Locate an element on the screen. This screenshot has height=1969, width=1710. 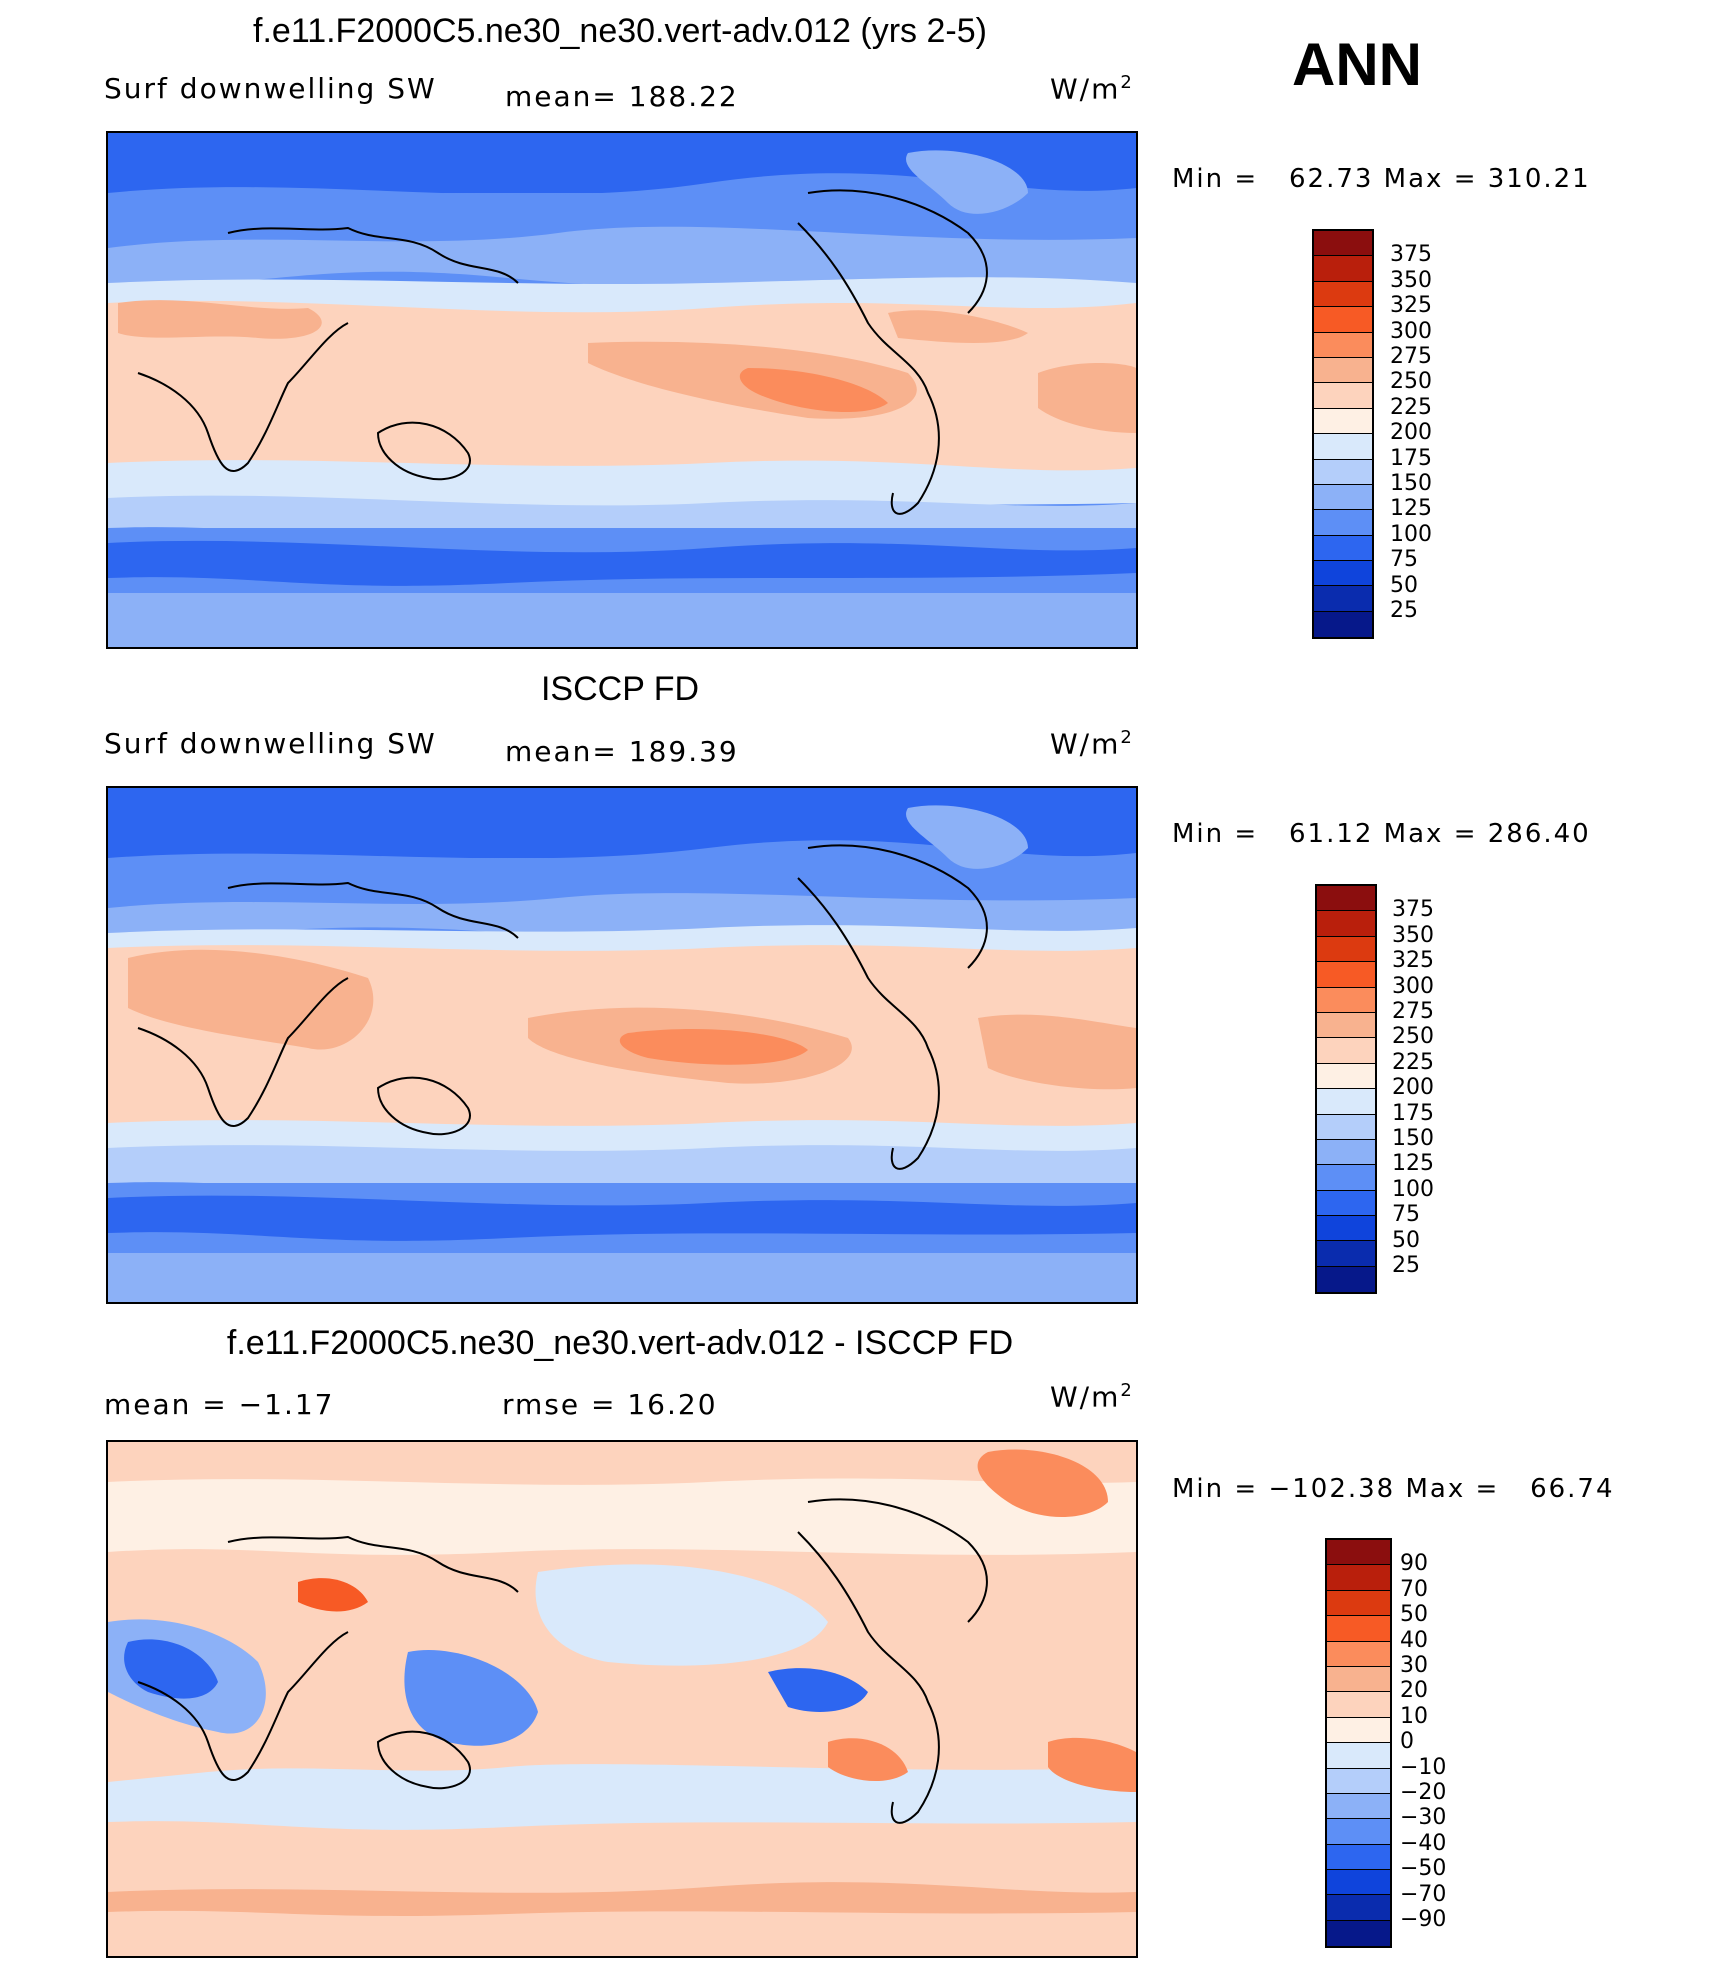
panel-1-colorbar is located at coordinates (1343, 434).